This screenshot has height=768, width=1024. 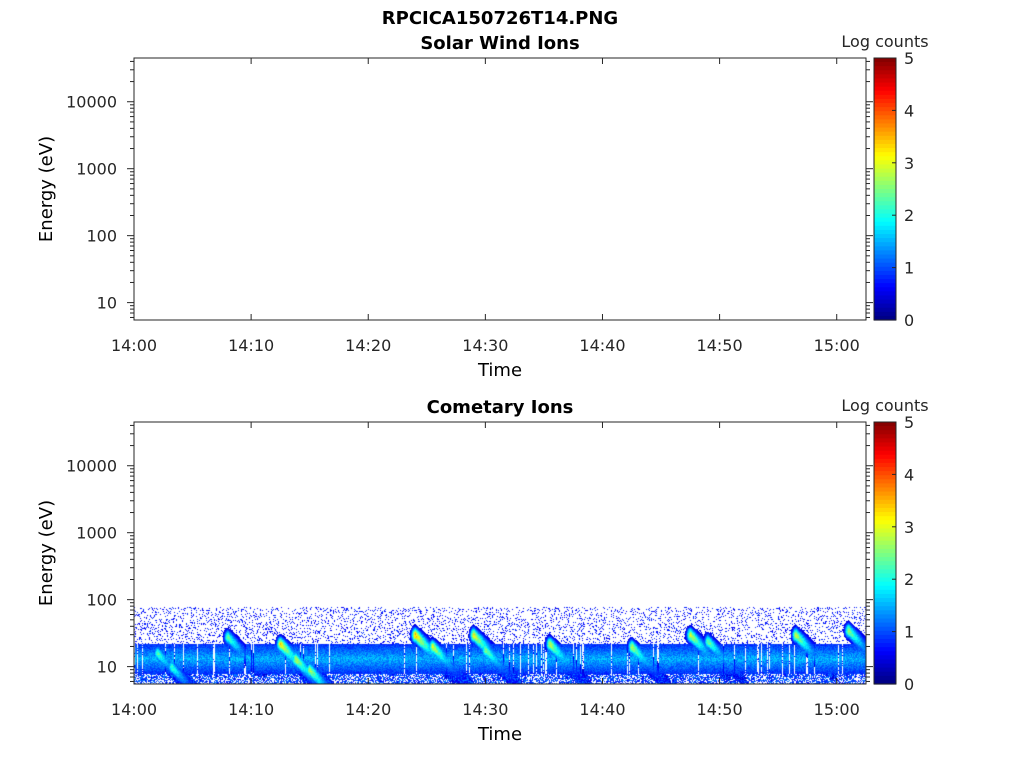 I want to click on colorbar-tick-label: 0, so click(x=909, y=684).